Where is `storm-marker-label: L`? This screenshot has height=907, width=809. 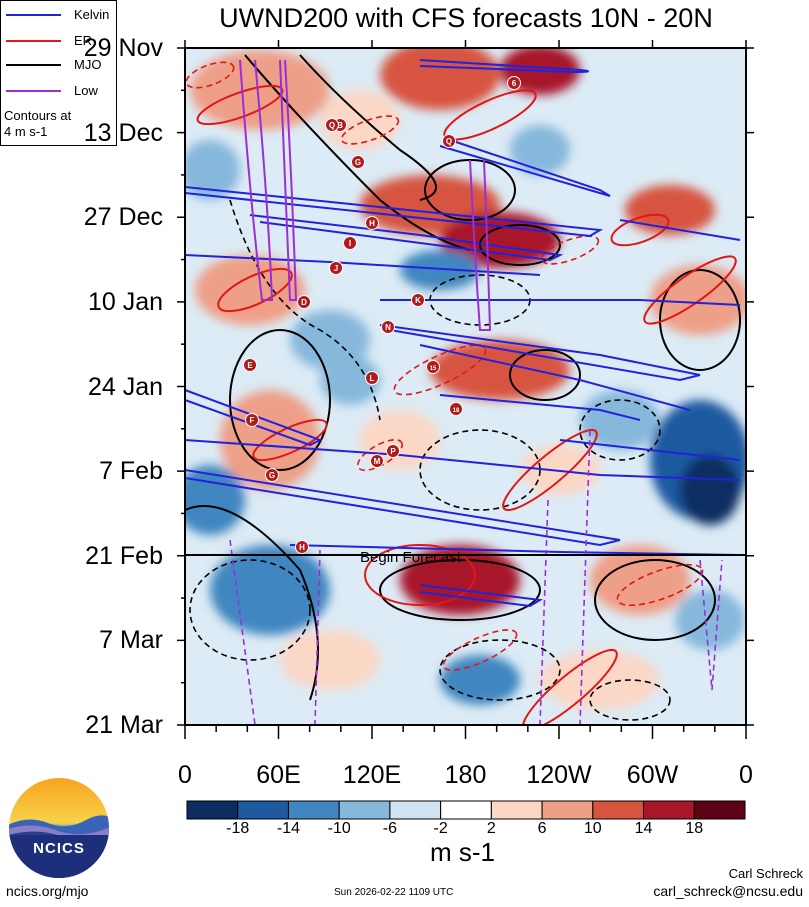
storm-marker-label: L is located at coordinates (372, 378).